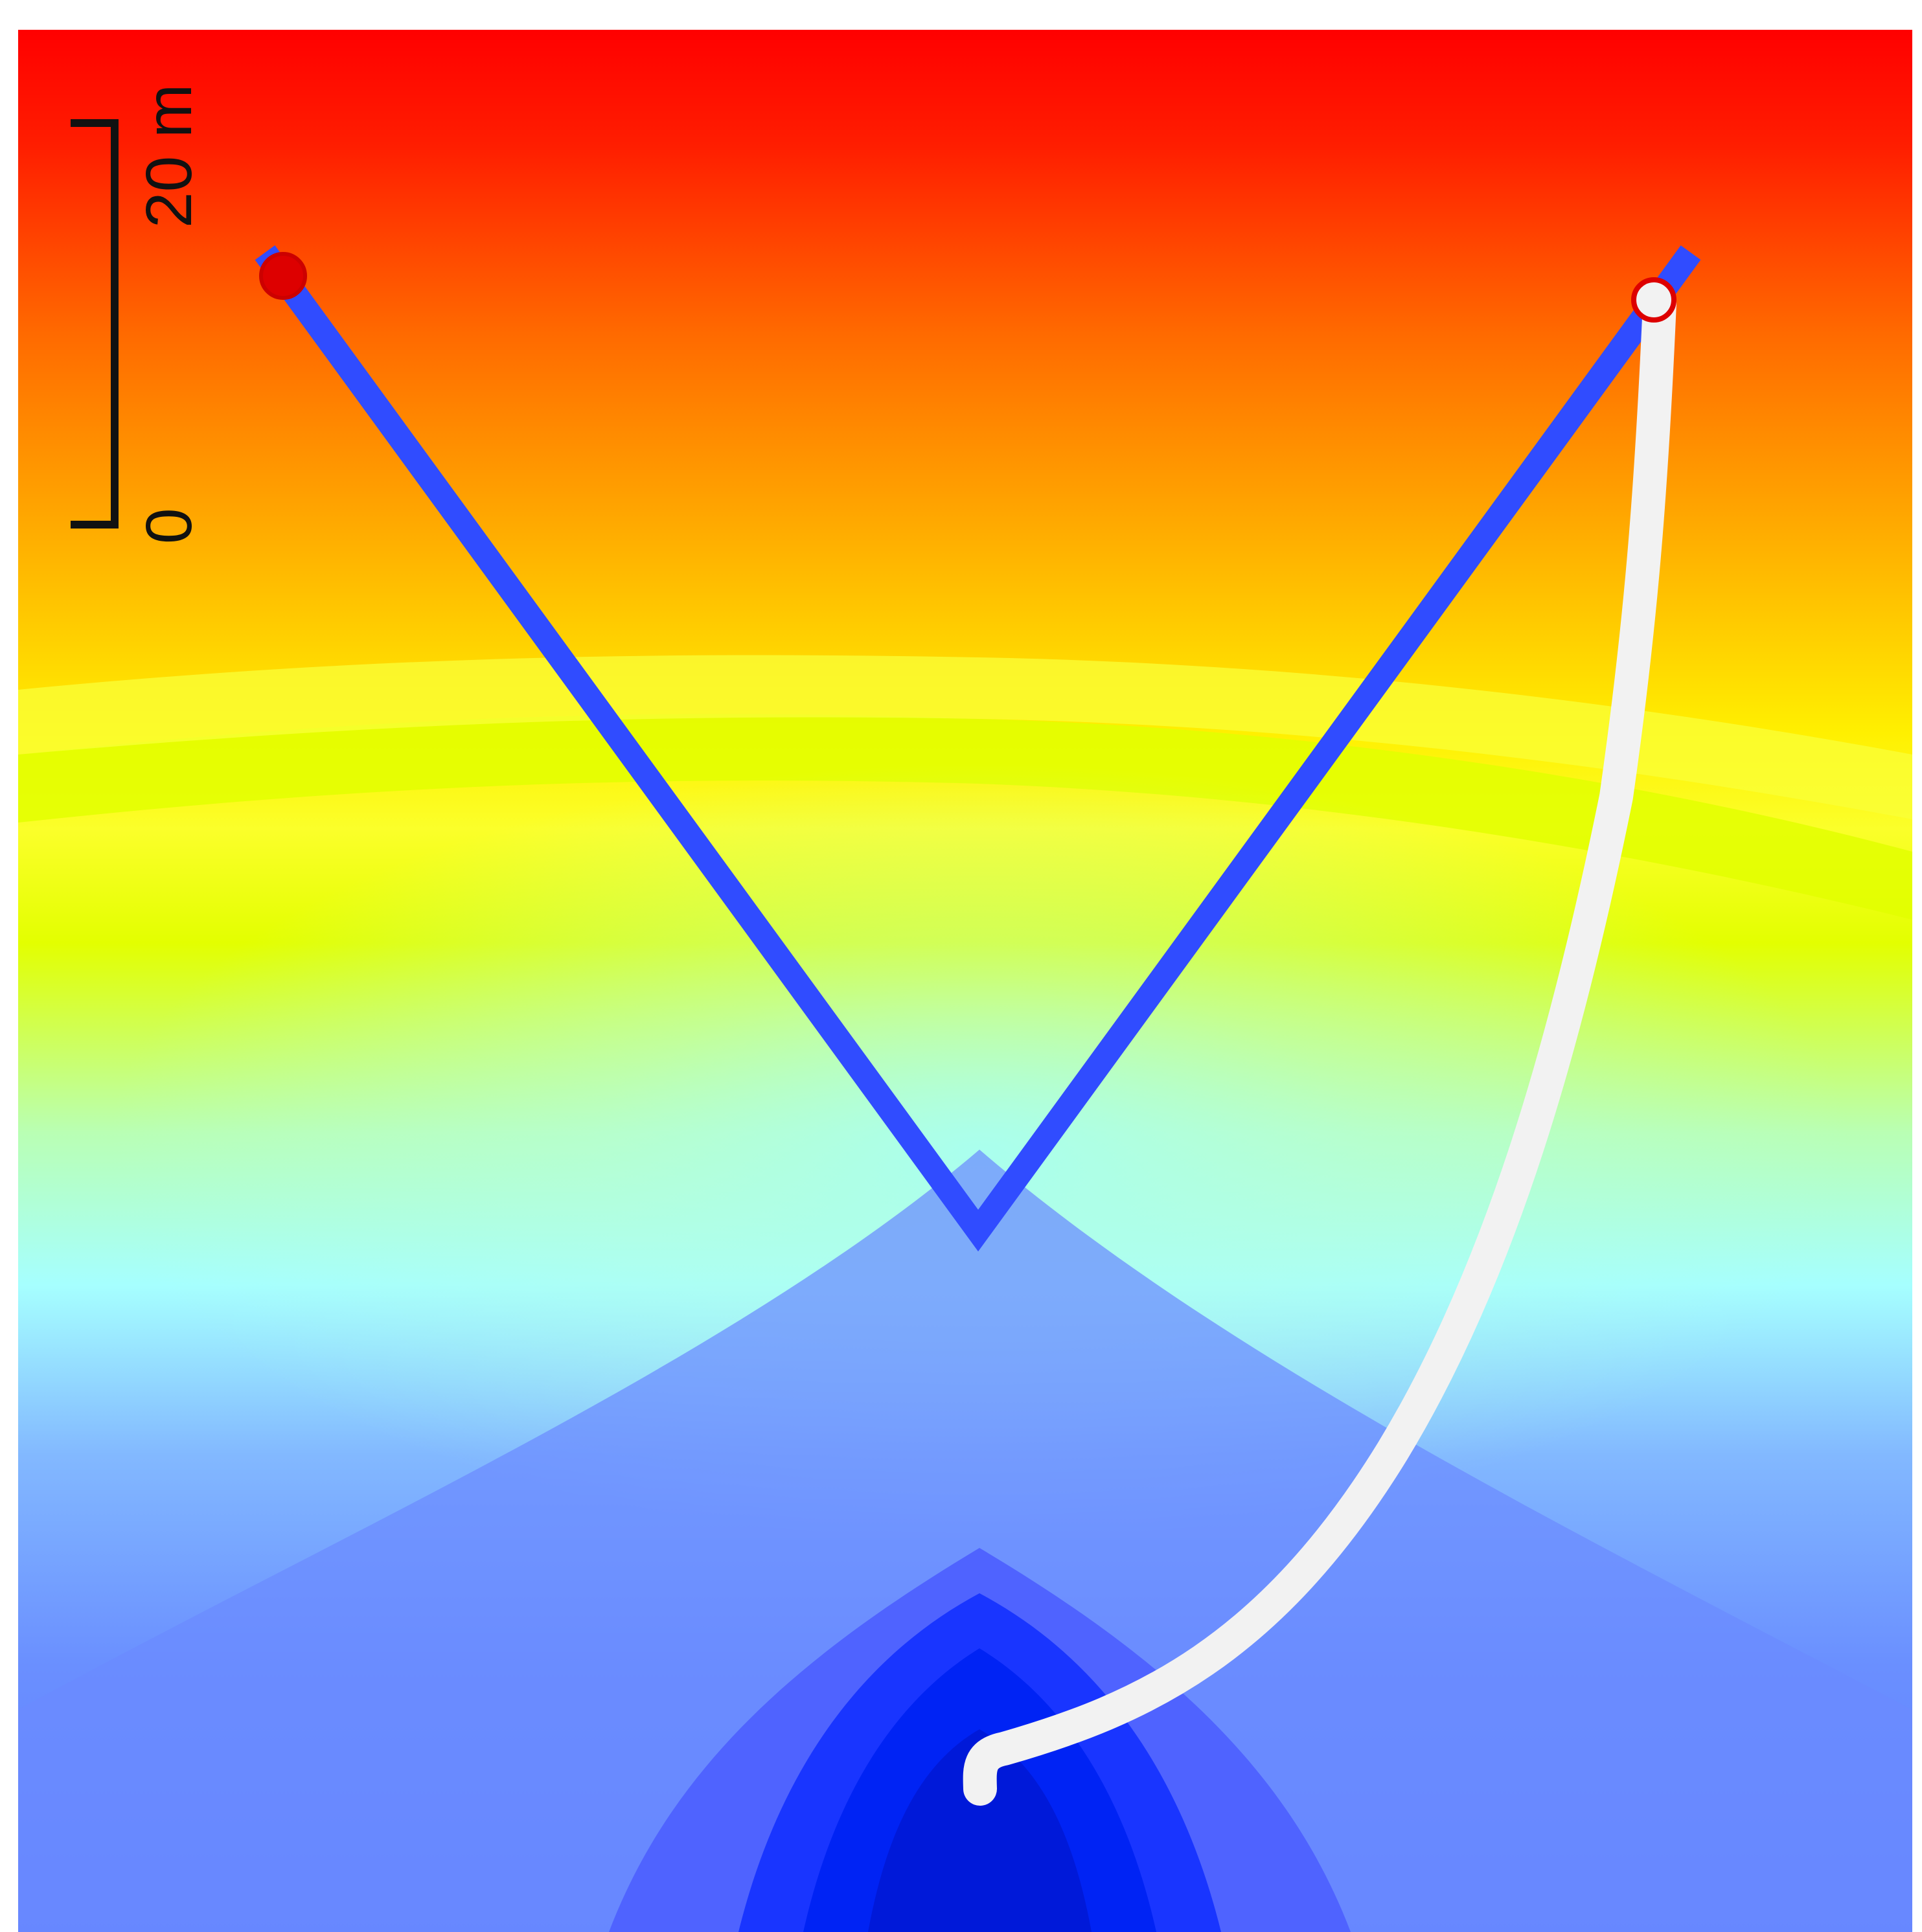 The width and height of the screenshot is (1922, 1932). I want to click on yellow-contour-band, so click(965, 737).